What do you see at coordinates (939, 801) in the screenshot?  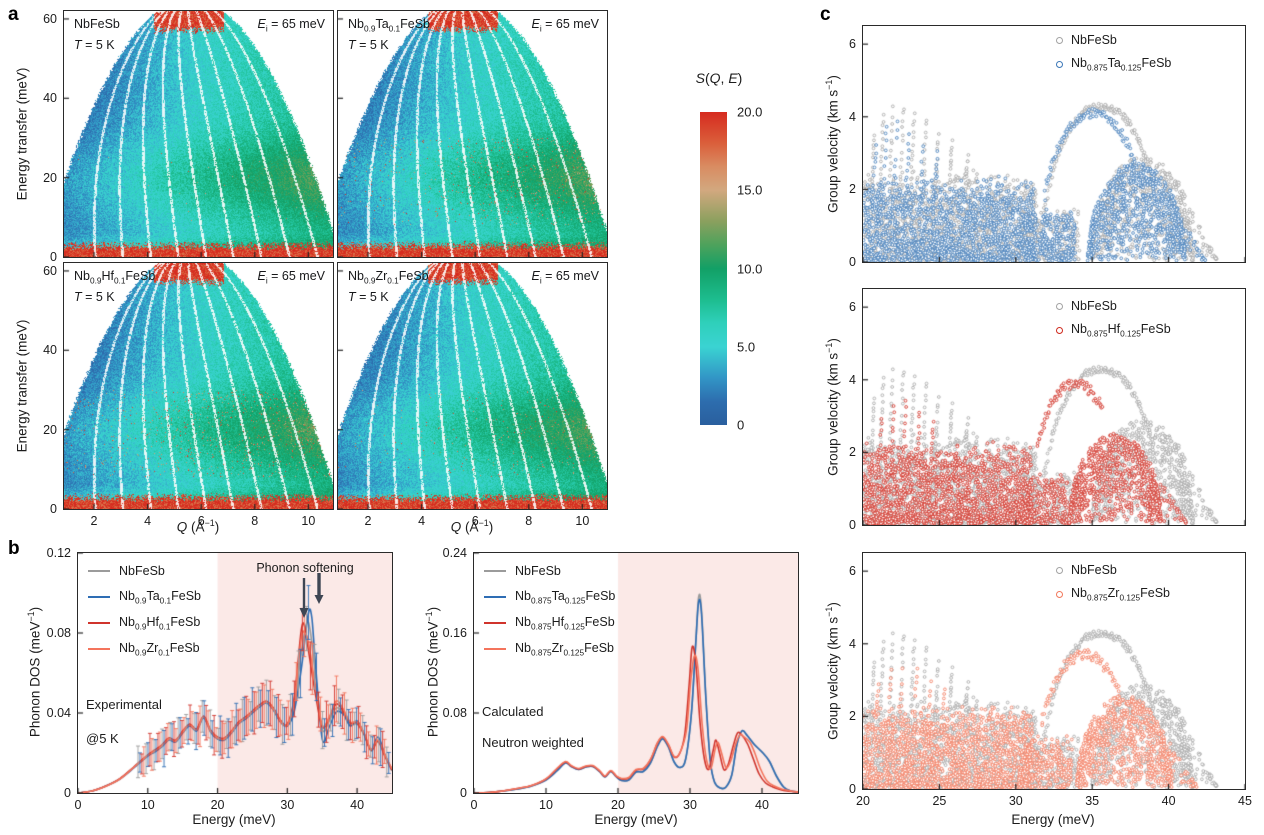 I see `axis-tick-label: 25` at bounding box center [939, 801].